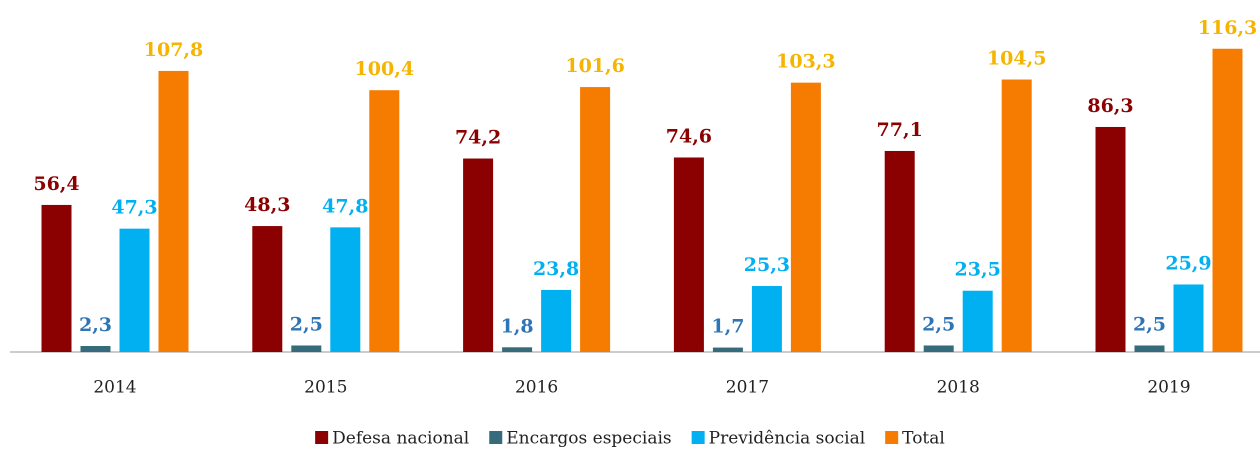 The width and height of the screenshot is (1260, 450). What do you see at coordinates (595, 66) in the screenshot?
I see `value-label: 101,6` at bounding box center [595, 66].